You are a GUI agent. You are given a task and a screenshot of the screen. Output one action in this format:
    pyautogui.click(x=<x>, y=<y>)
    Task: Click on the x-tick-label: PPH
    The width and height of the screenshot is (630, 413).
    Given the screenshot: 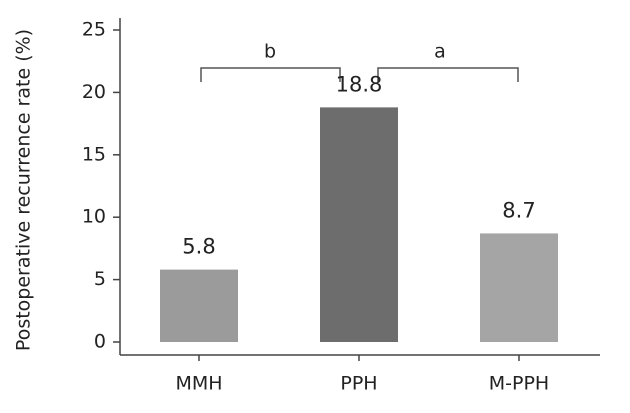 What is the action you would take?
    pyautogui.click(x=358, y=384)
    